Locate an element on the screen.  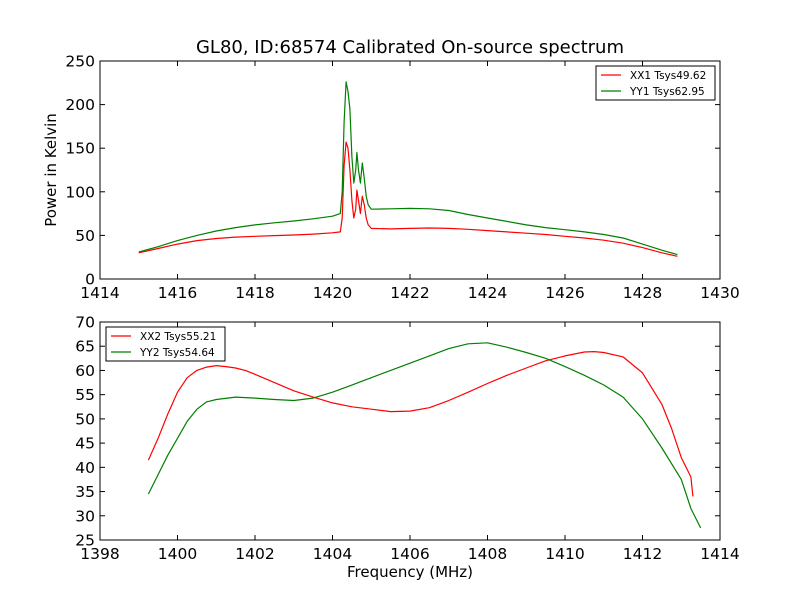
y-tick-label: 250 is located at coordinates (80, 62).